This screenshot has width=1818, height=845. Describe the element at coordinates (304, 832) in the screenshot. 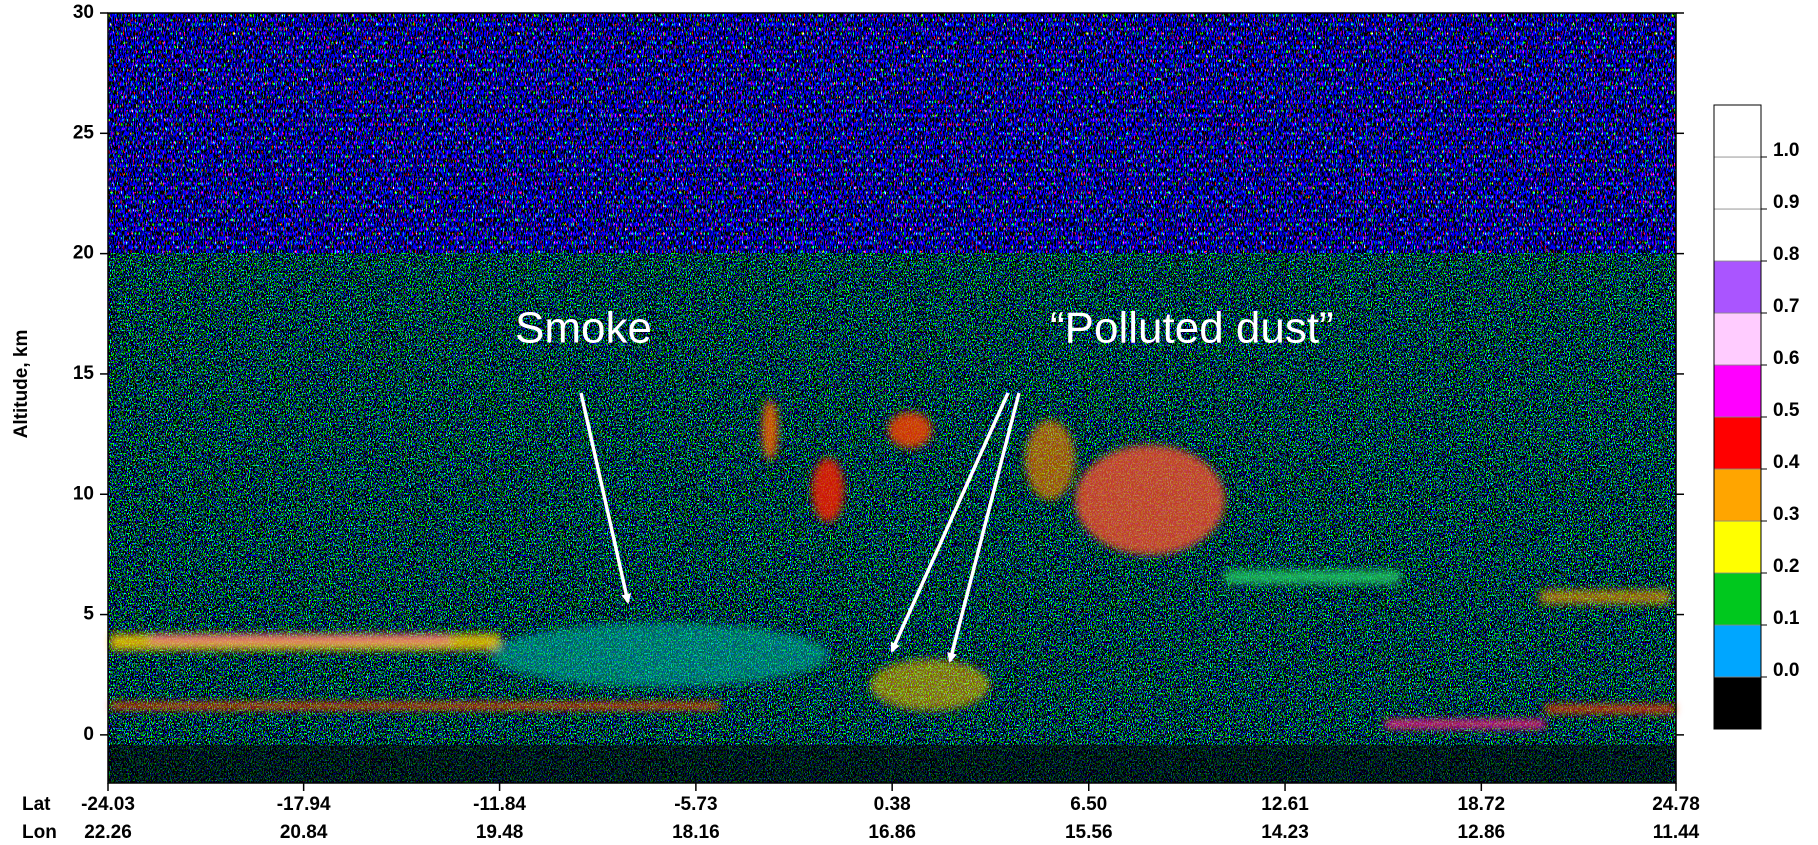

I see `lon-tick-label: 20.84` at that location.